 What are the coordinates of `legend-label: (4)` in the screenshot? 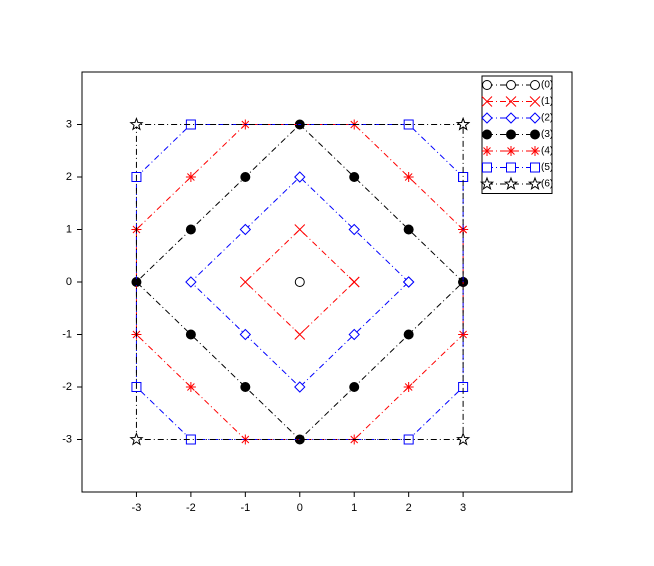 It's located at (547, 151).